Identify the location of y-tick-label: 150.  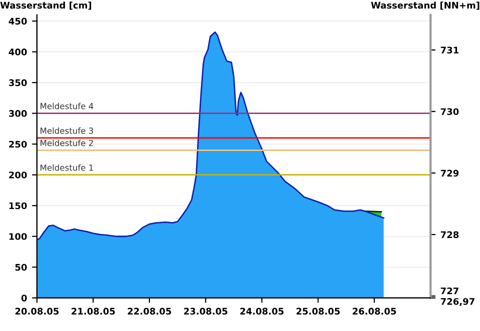
(18, 206).